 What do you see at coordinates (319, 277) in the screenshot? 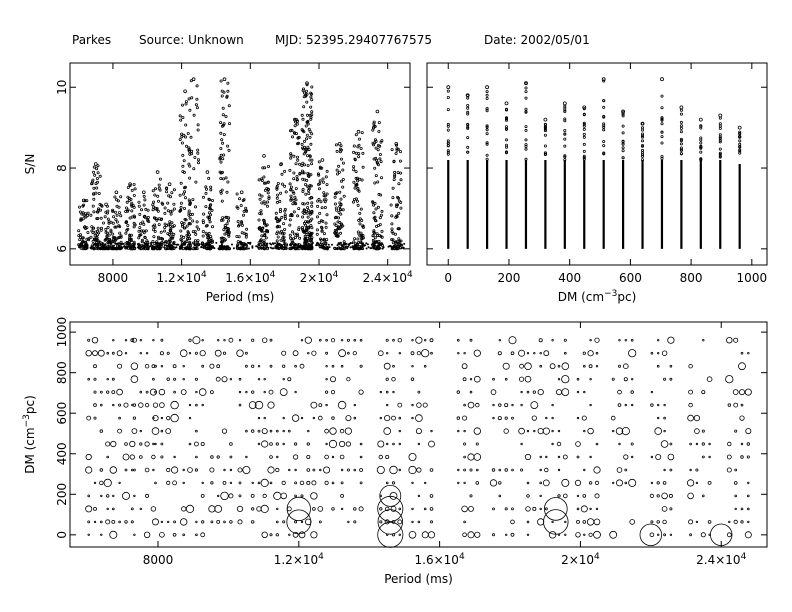
I see `x-tick-label: 2×104` at bounding box center [319, 277].